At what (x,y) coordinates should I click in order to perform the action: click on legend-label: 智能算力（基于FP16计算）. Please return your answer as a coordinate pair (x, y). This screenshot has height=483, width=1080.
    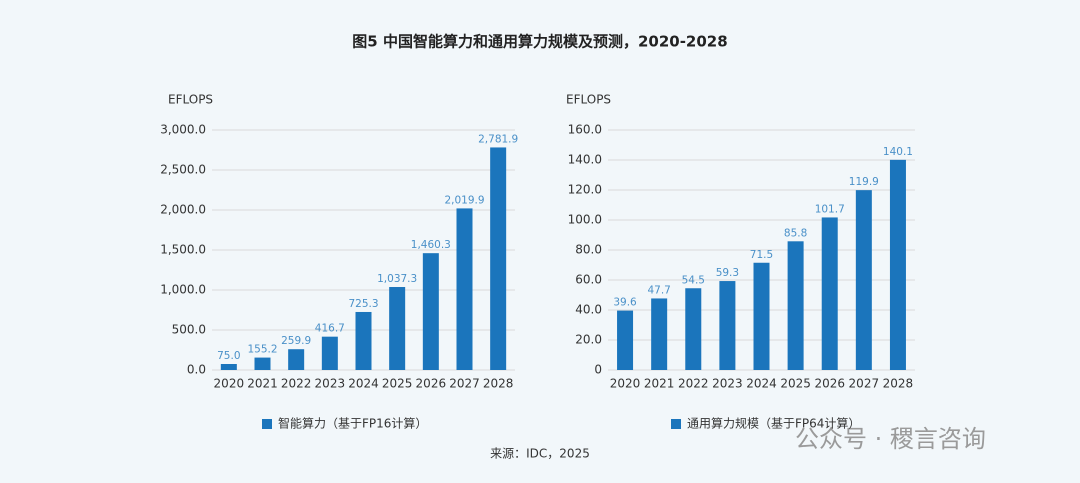
    Looking at the image, I should click on (352, 423).